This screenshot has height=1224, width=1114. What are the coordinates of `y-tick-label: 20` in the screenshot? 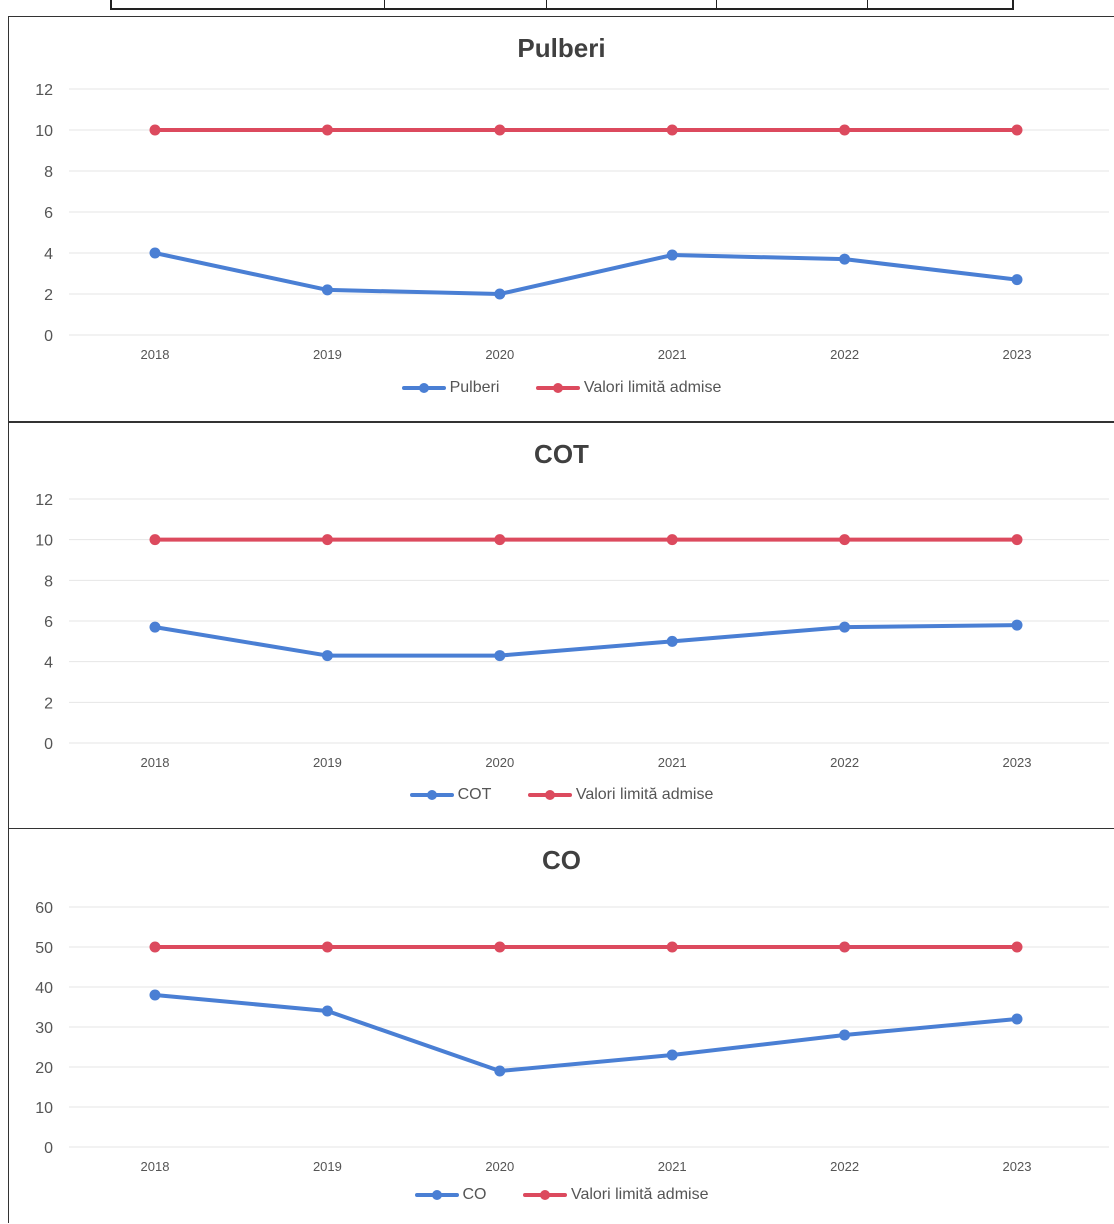 It's located at (44, 1068).